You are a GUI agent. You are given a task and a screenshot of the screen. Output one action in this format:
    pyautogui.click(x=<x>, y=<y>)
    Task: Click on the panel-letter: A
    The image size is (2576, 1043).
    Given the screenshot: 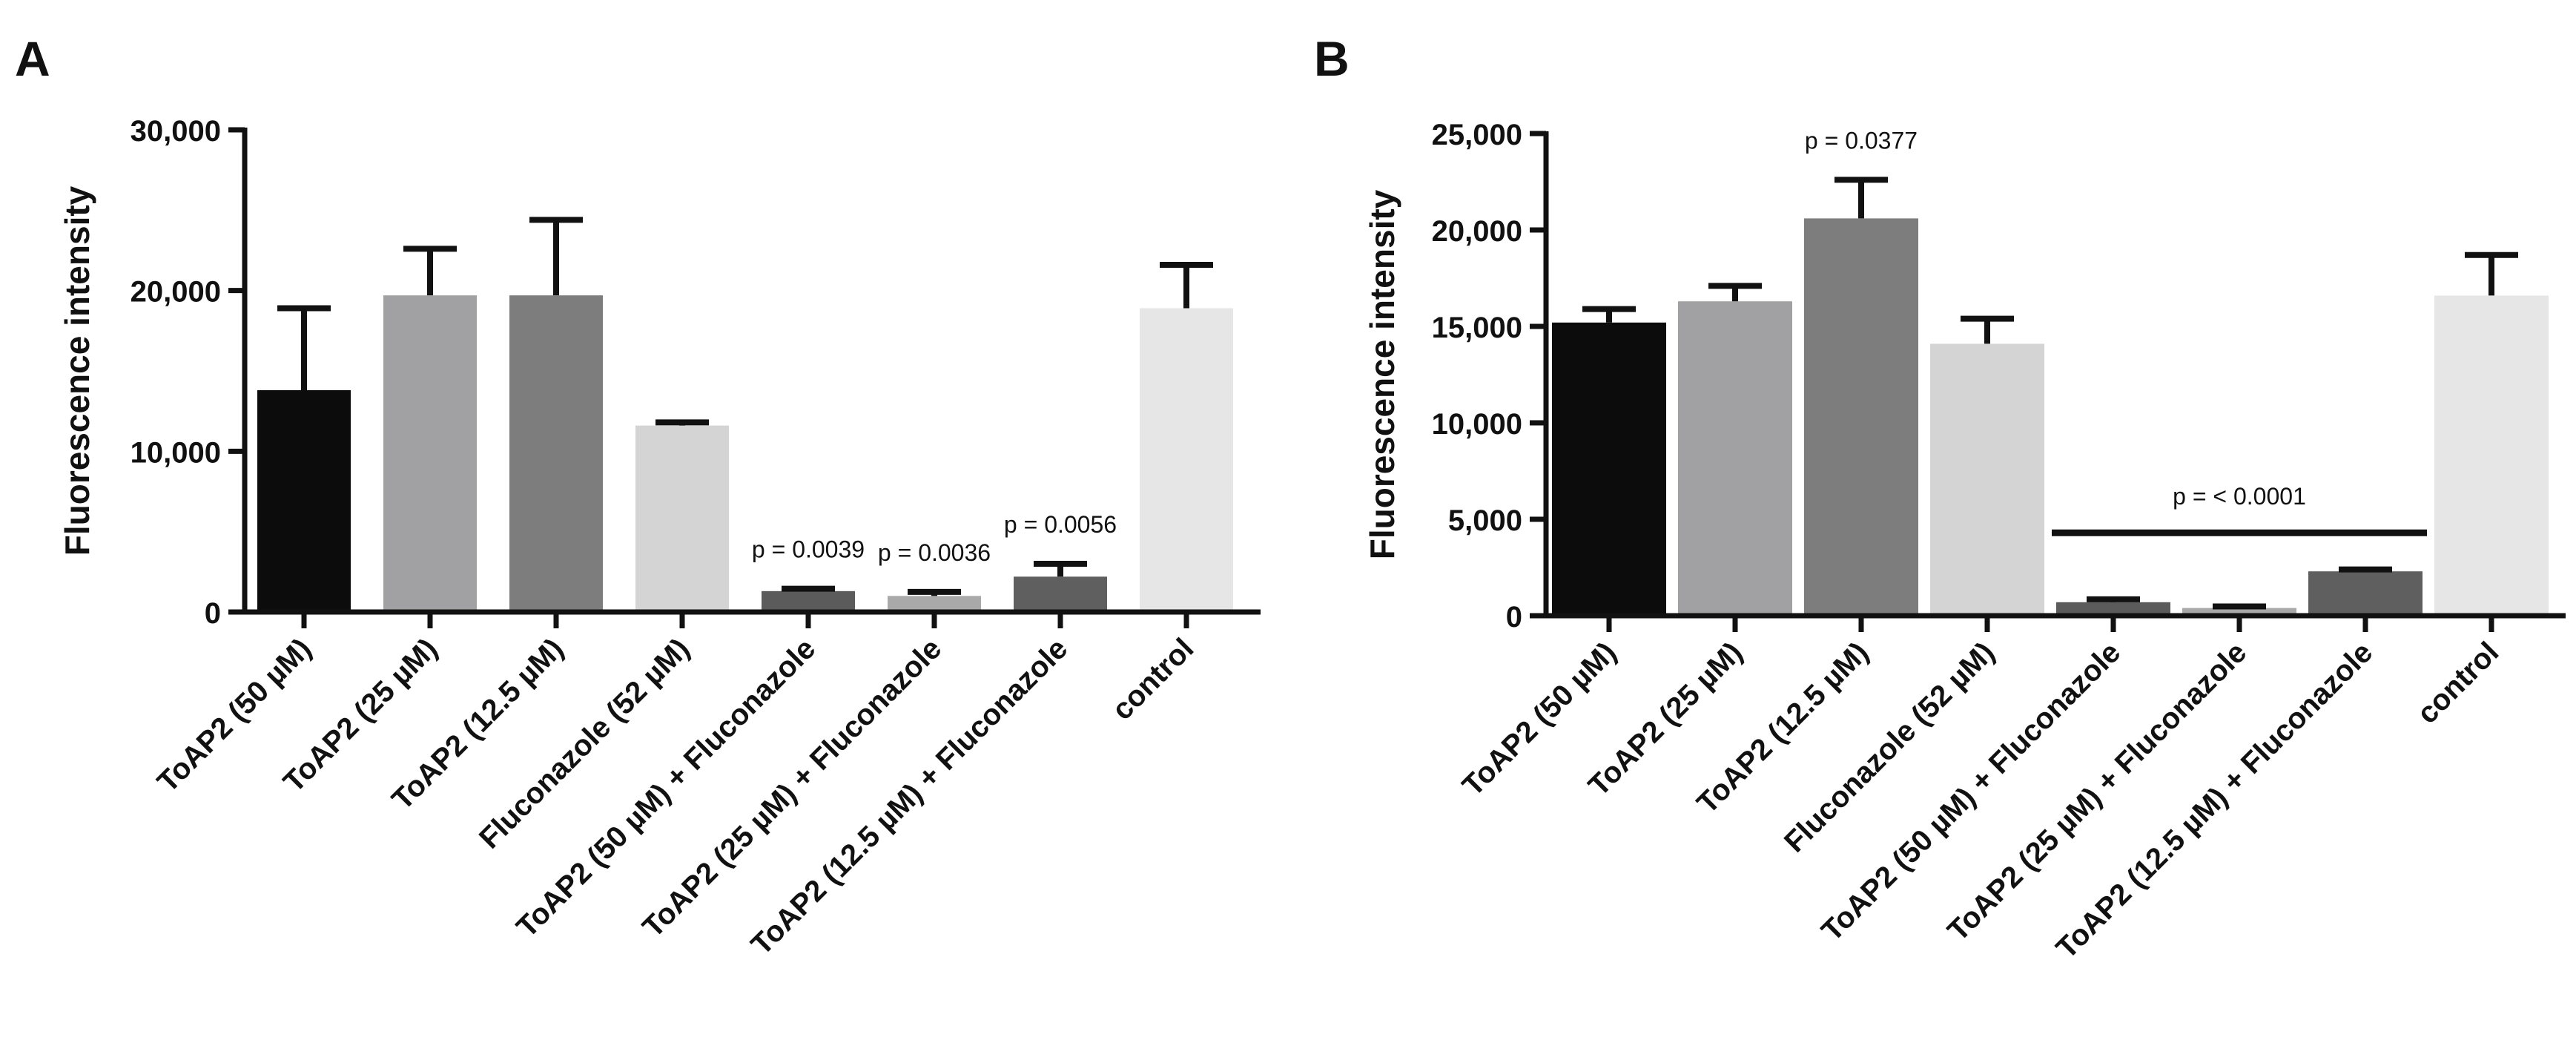 What is the action you would take?
    pyautogui.click(x=32, y=58)
    